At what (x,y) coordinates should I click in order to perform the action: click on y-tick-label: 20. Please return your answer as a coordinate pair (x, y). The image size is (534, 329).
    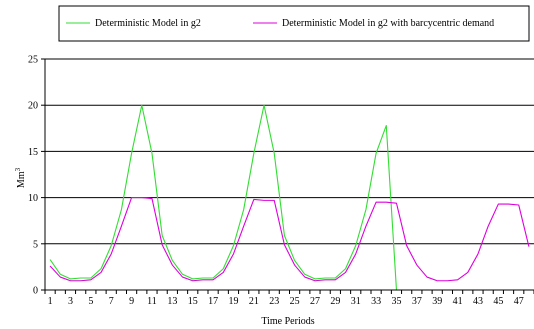
    Looking at the image, I should click on (33, 106).